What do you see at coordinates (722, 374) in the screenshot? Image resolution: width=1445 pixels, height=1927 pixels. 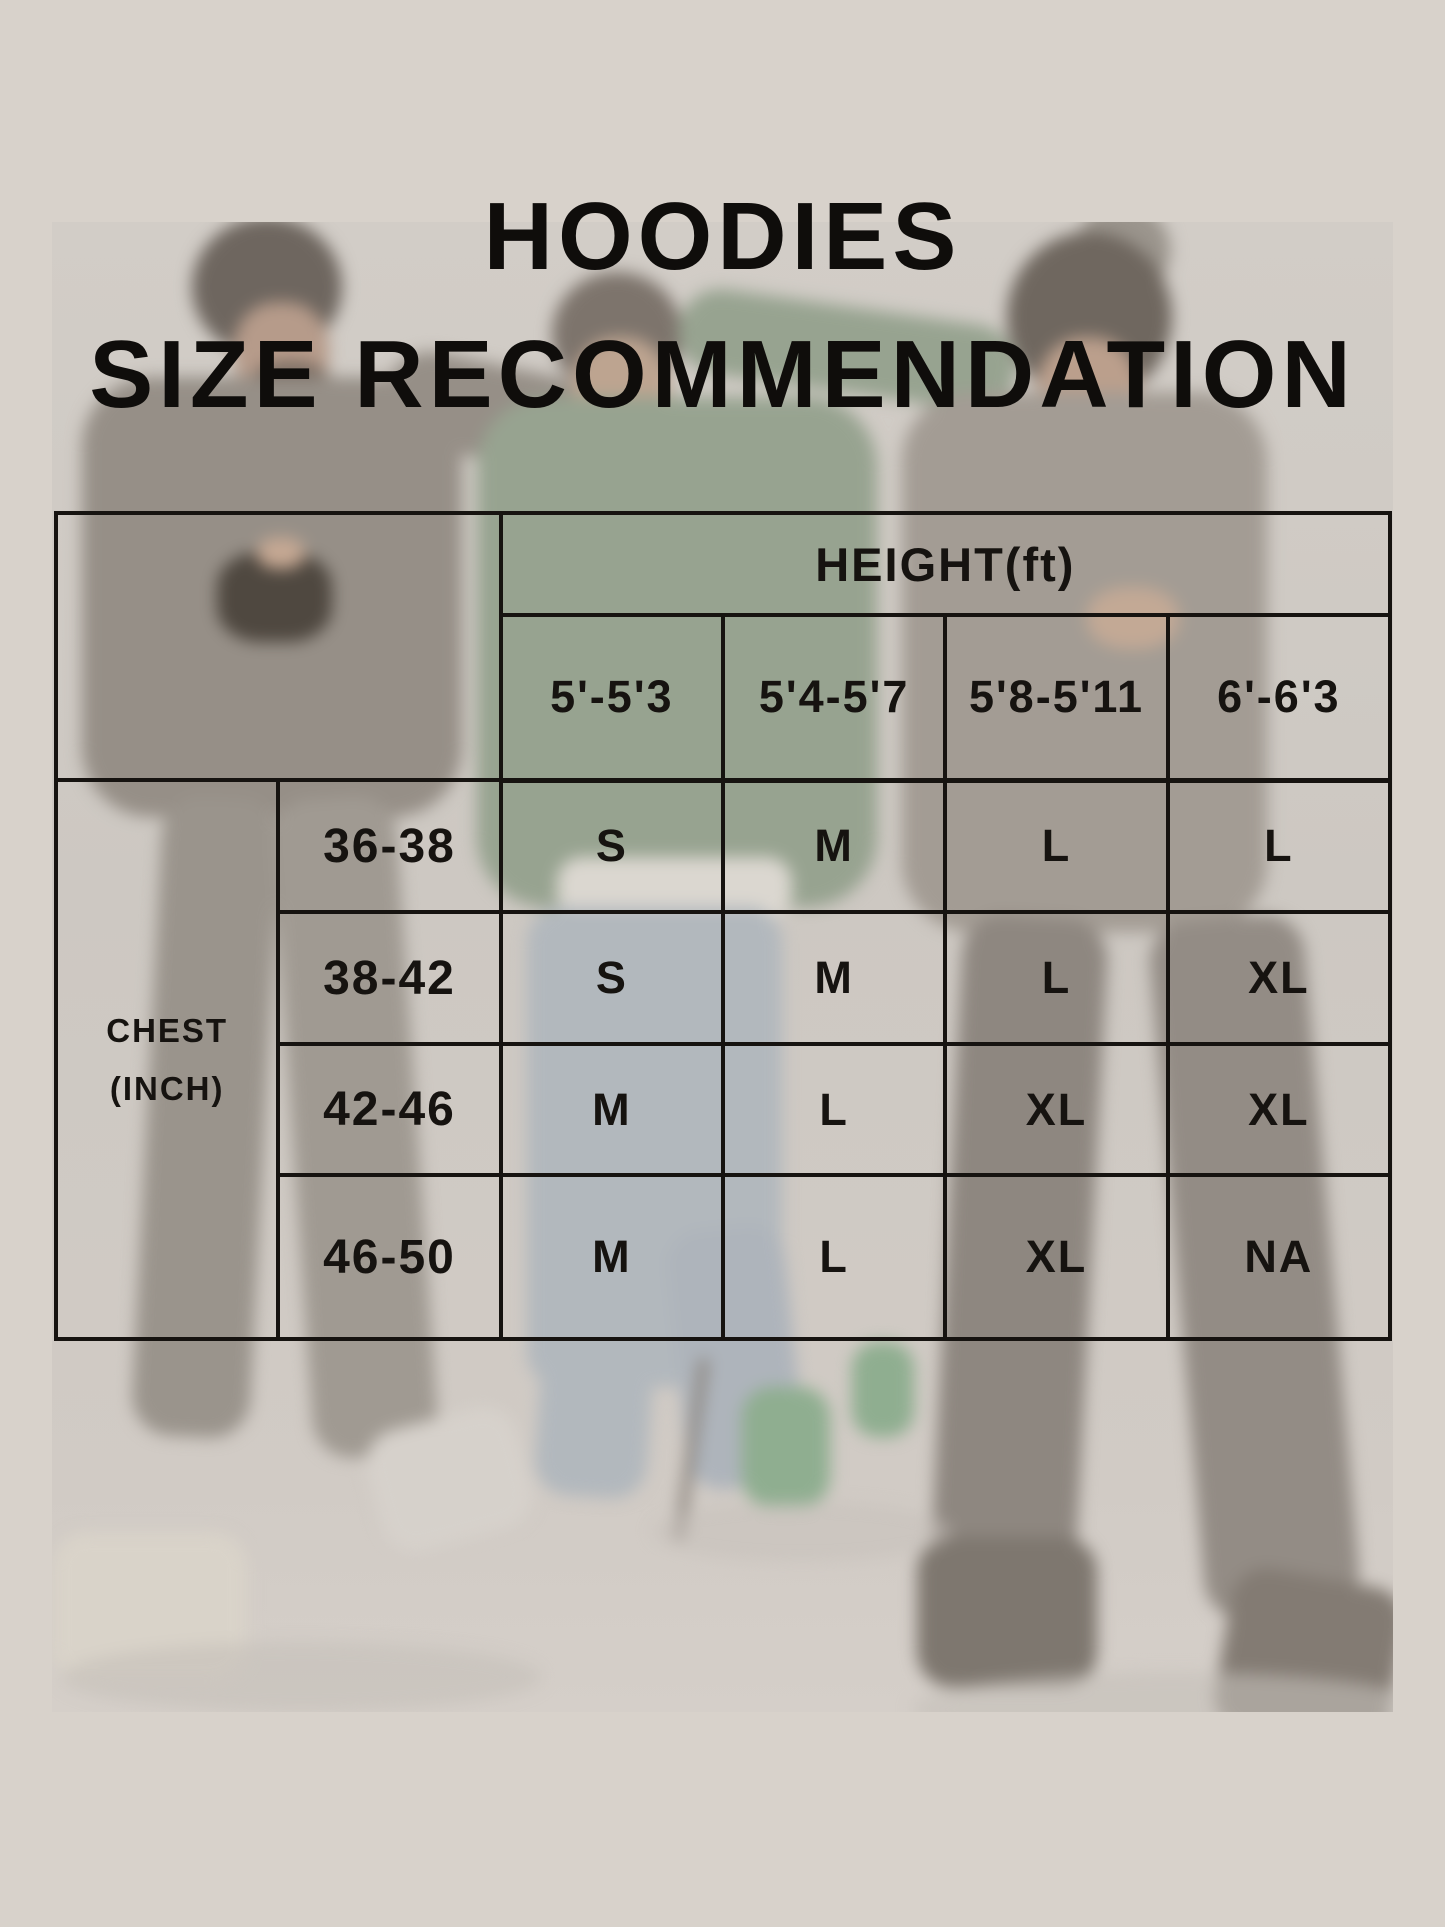 I see `title-line-2: SIZE RECOMMENDATION` at bounding box center [722, 374].